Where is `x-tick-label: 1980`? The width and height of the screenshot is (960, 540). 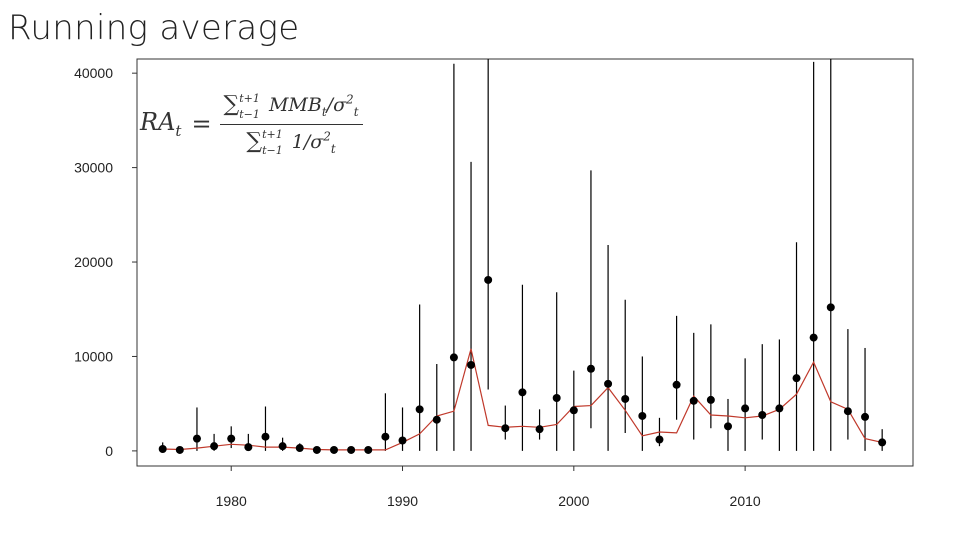
x-tick-label: 1980 is located at coordinates (231, 501).